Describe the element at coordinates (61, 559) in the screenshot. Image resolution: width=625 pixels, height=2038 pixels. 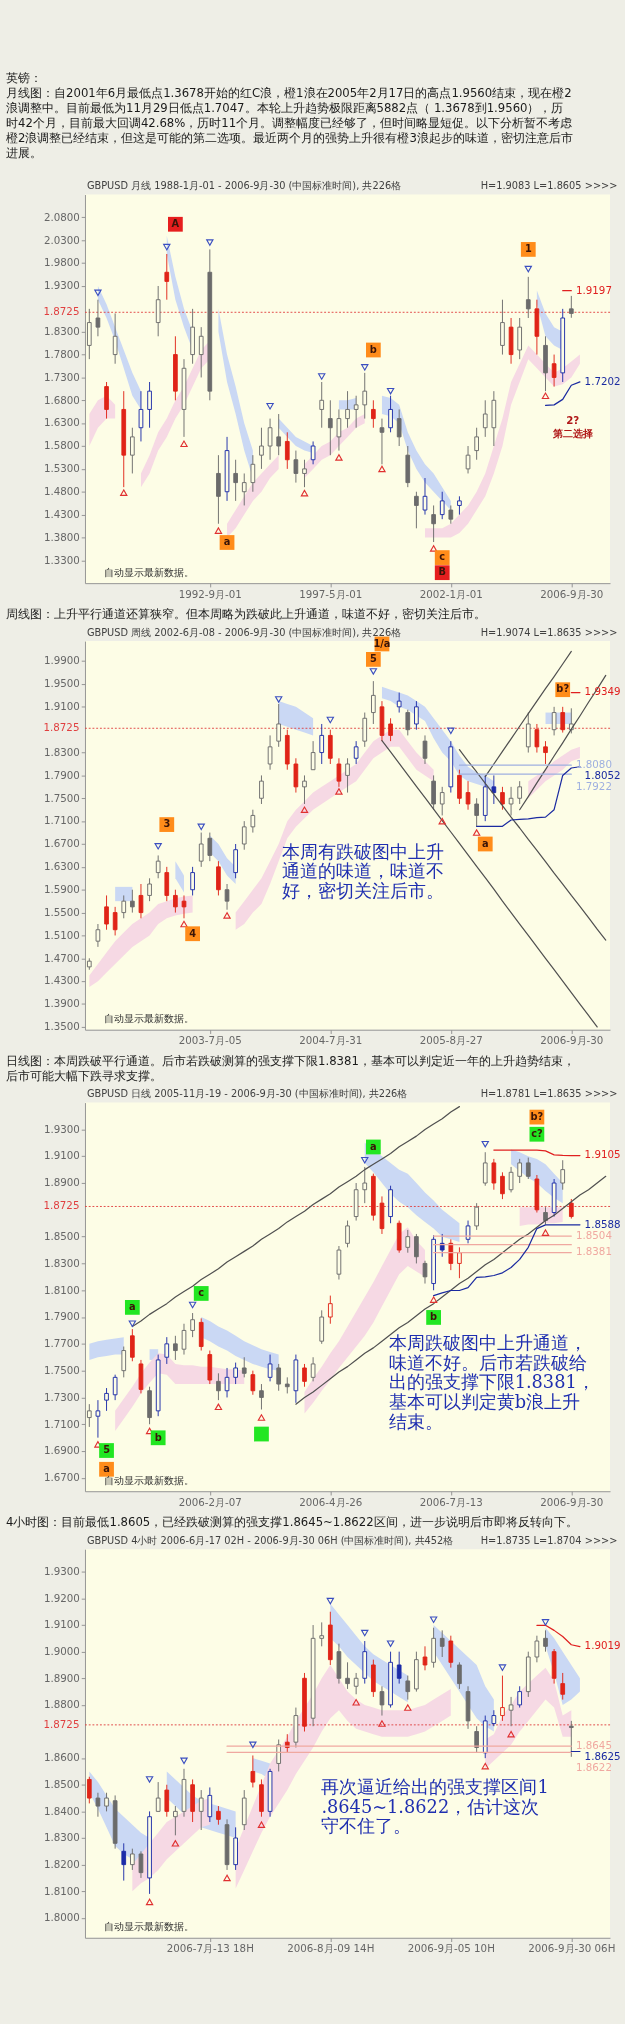
I see `y-tick-label: 1.3300` at that location.